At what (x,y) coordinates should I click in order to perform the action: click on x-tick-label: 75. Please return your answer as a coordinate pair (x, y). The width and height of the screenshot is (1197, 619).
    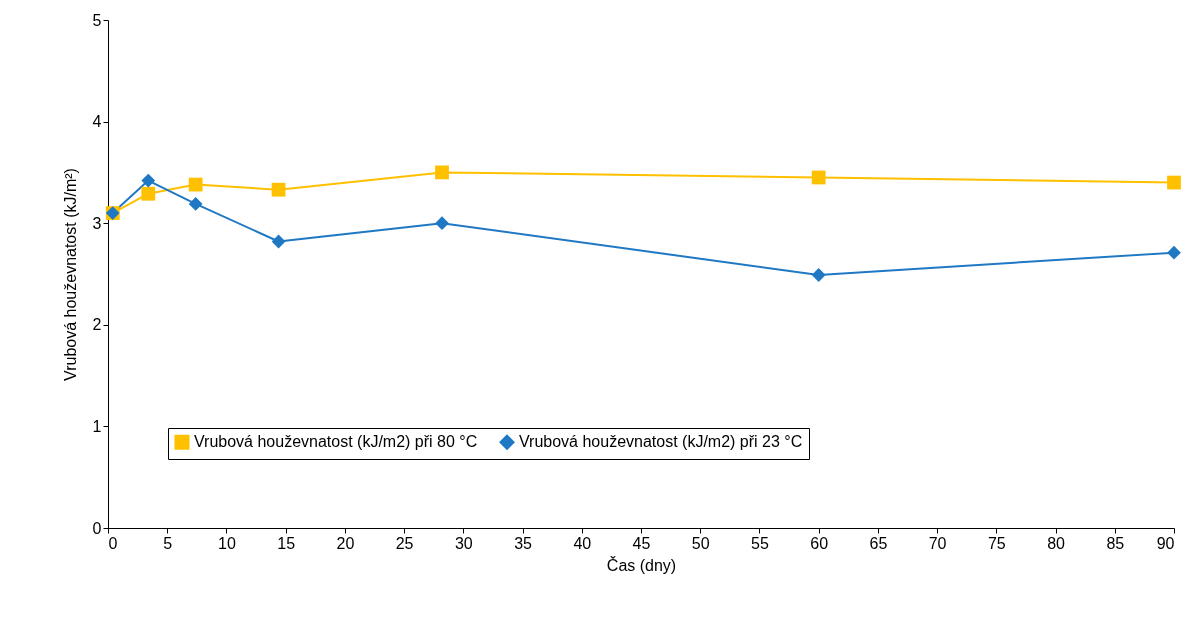
    Looking at the image, I should click on (996, 543).